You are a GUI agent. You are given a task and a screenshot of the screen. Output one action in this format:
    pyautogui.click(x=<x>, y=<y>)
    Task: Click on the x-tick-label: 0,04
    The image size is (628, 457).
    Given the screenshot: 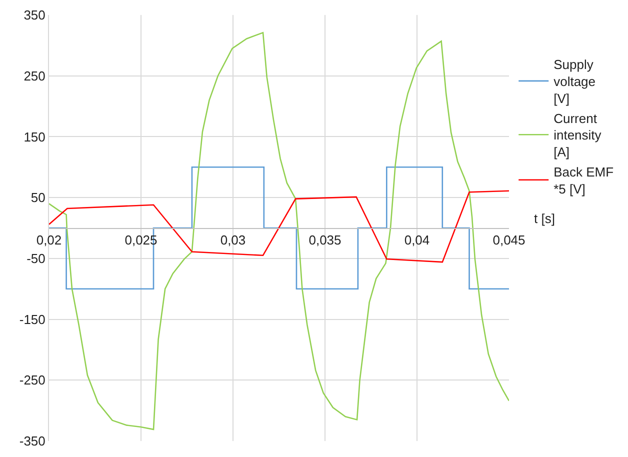 What is the action you would take?
    pyautogui.click(x=417, y=240)
    